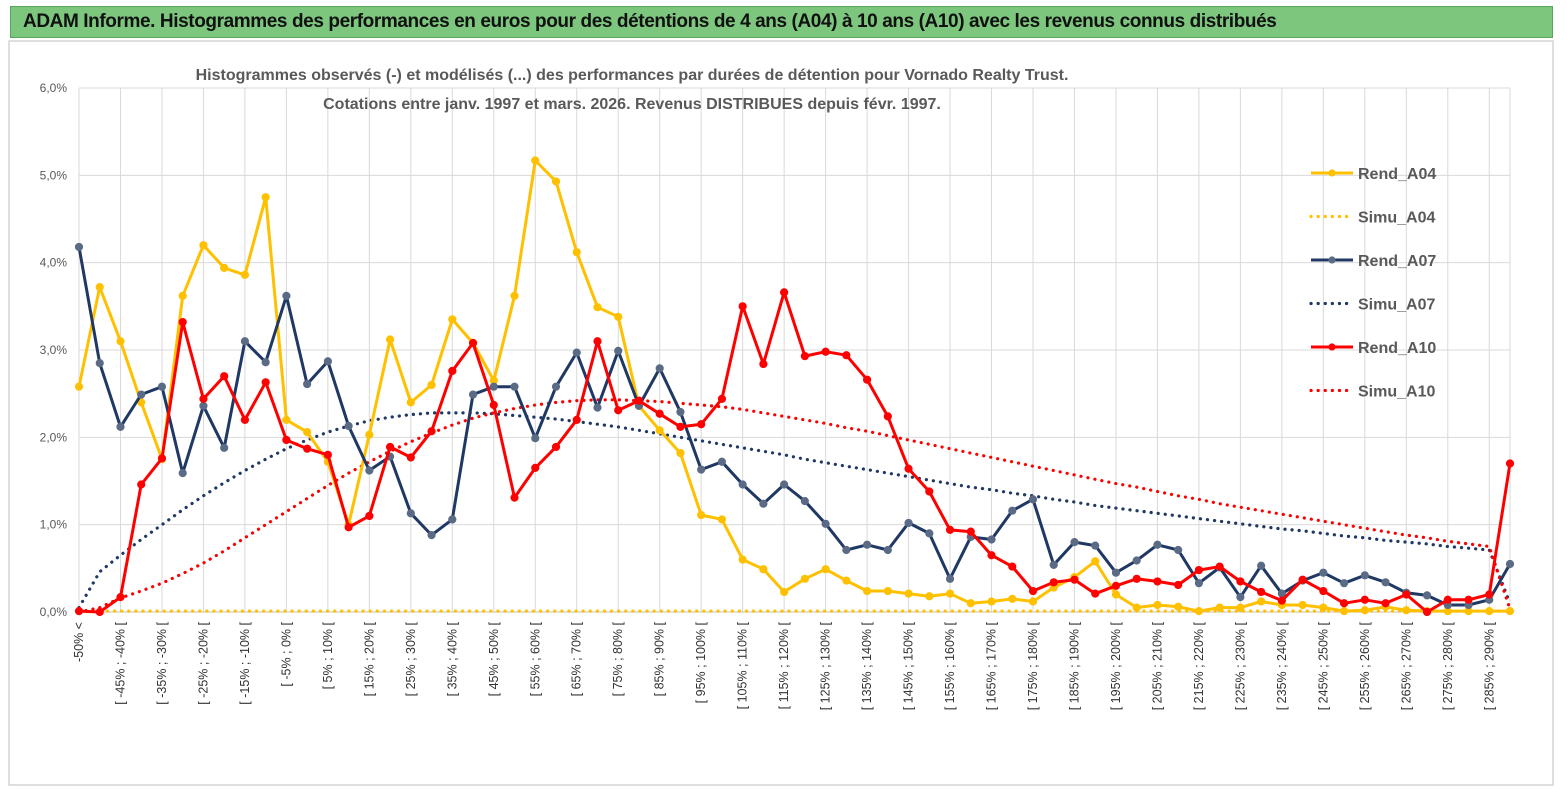  I want to click on x-tick-label: [ 5% ; 10% [, so click(328, 655).